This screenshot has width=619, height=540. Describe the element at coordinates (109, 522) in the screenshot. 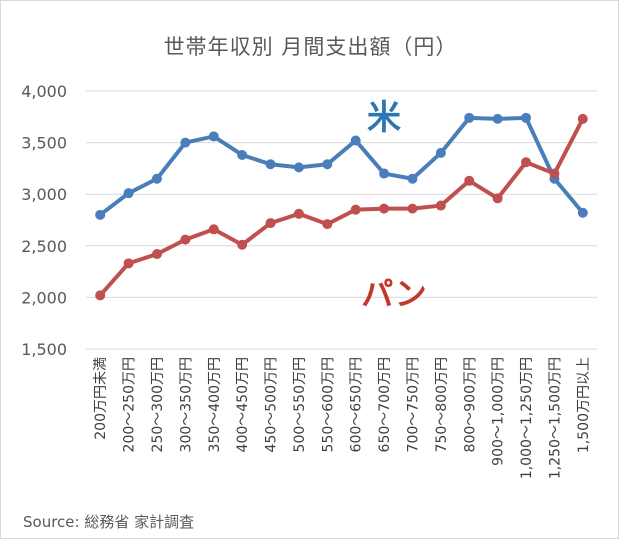

I see `source-note: Source: 総務省 家計調査` at that location.